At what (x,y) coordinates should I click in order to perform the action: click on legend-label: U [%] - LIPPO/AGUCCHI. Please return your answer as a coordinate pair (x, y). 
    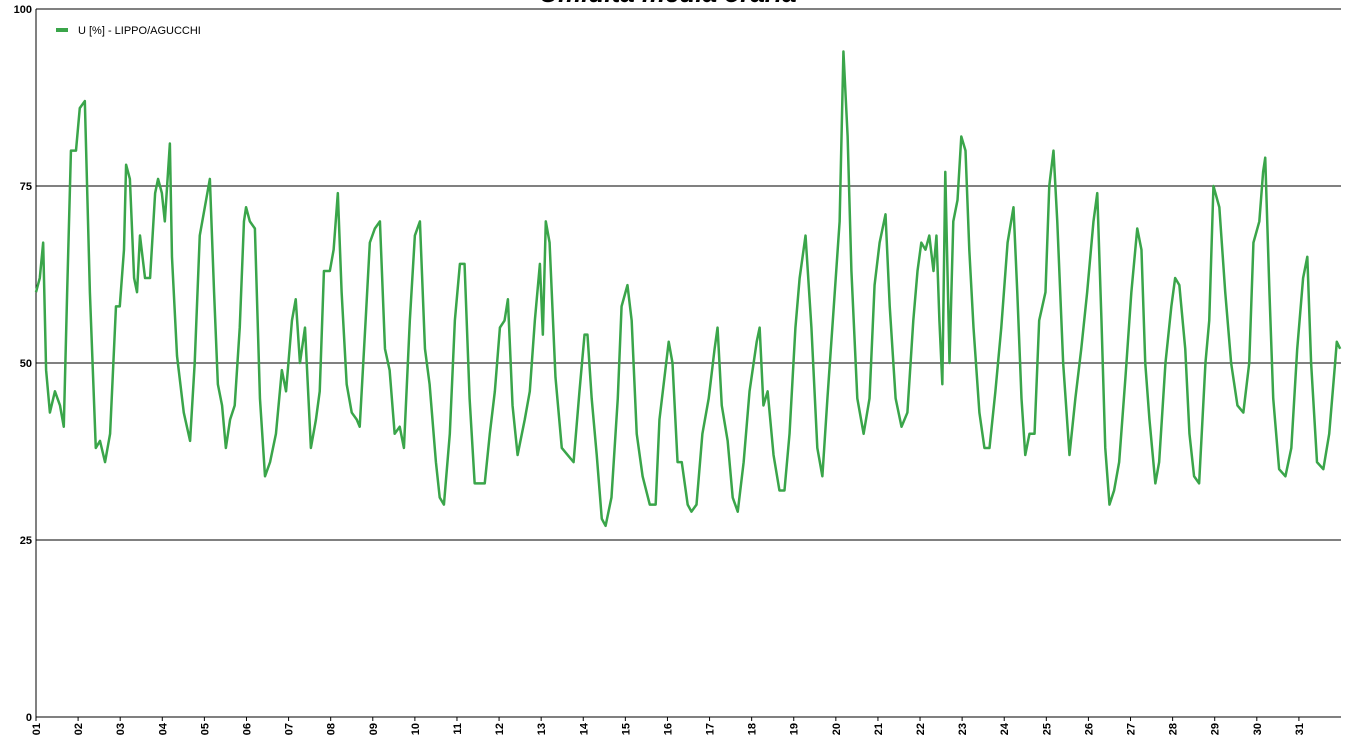
    Looking at the image, I should click on (139, 31).